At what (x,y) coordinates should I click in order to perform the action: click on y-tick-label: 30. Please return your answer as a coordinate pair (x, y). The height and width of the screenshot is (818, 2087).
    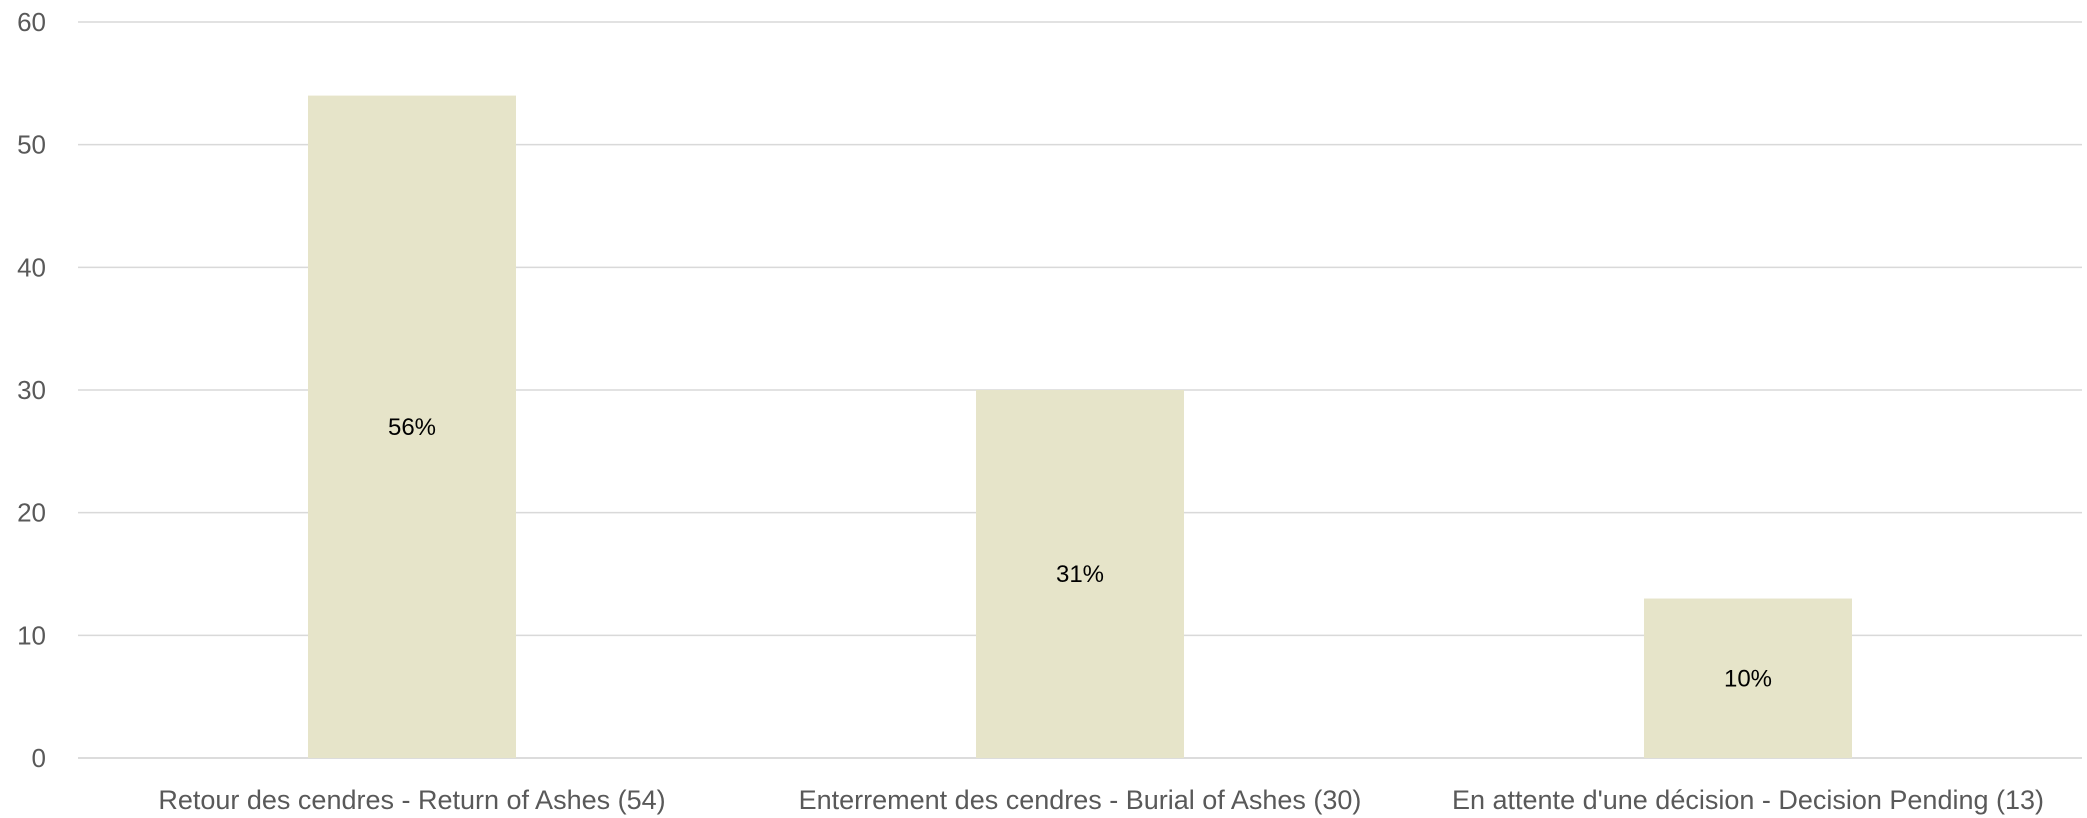
    Looking at the image, I should click on (31, 390).